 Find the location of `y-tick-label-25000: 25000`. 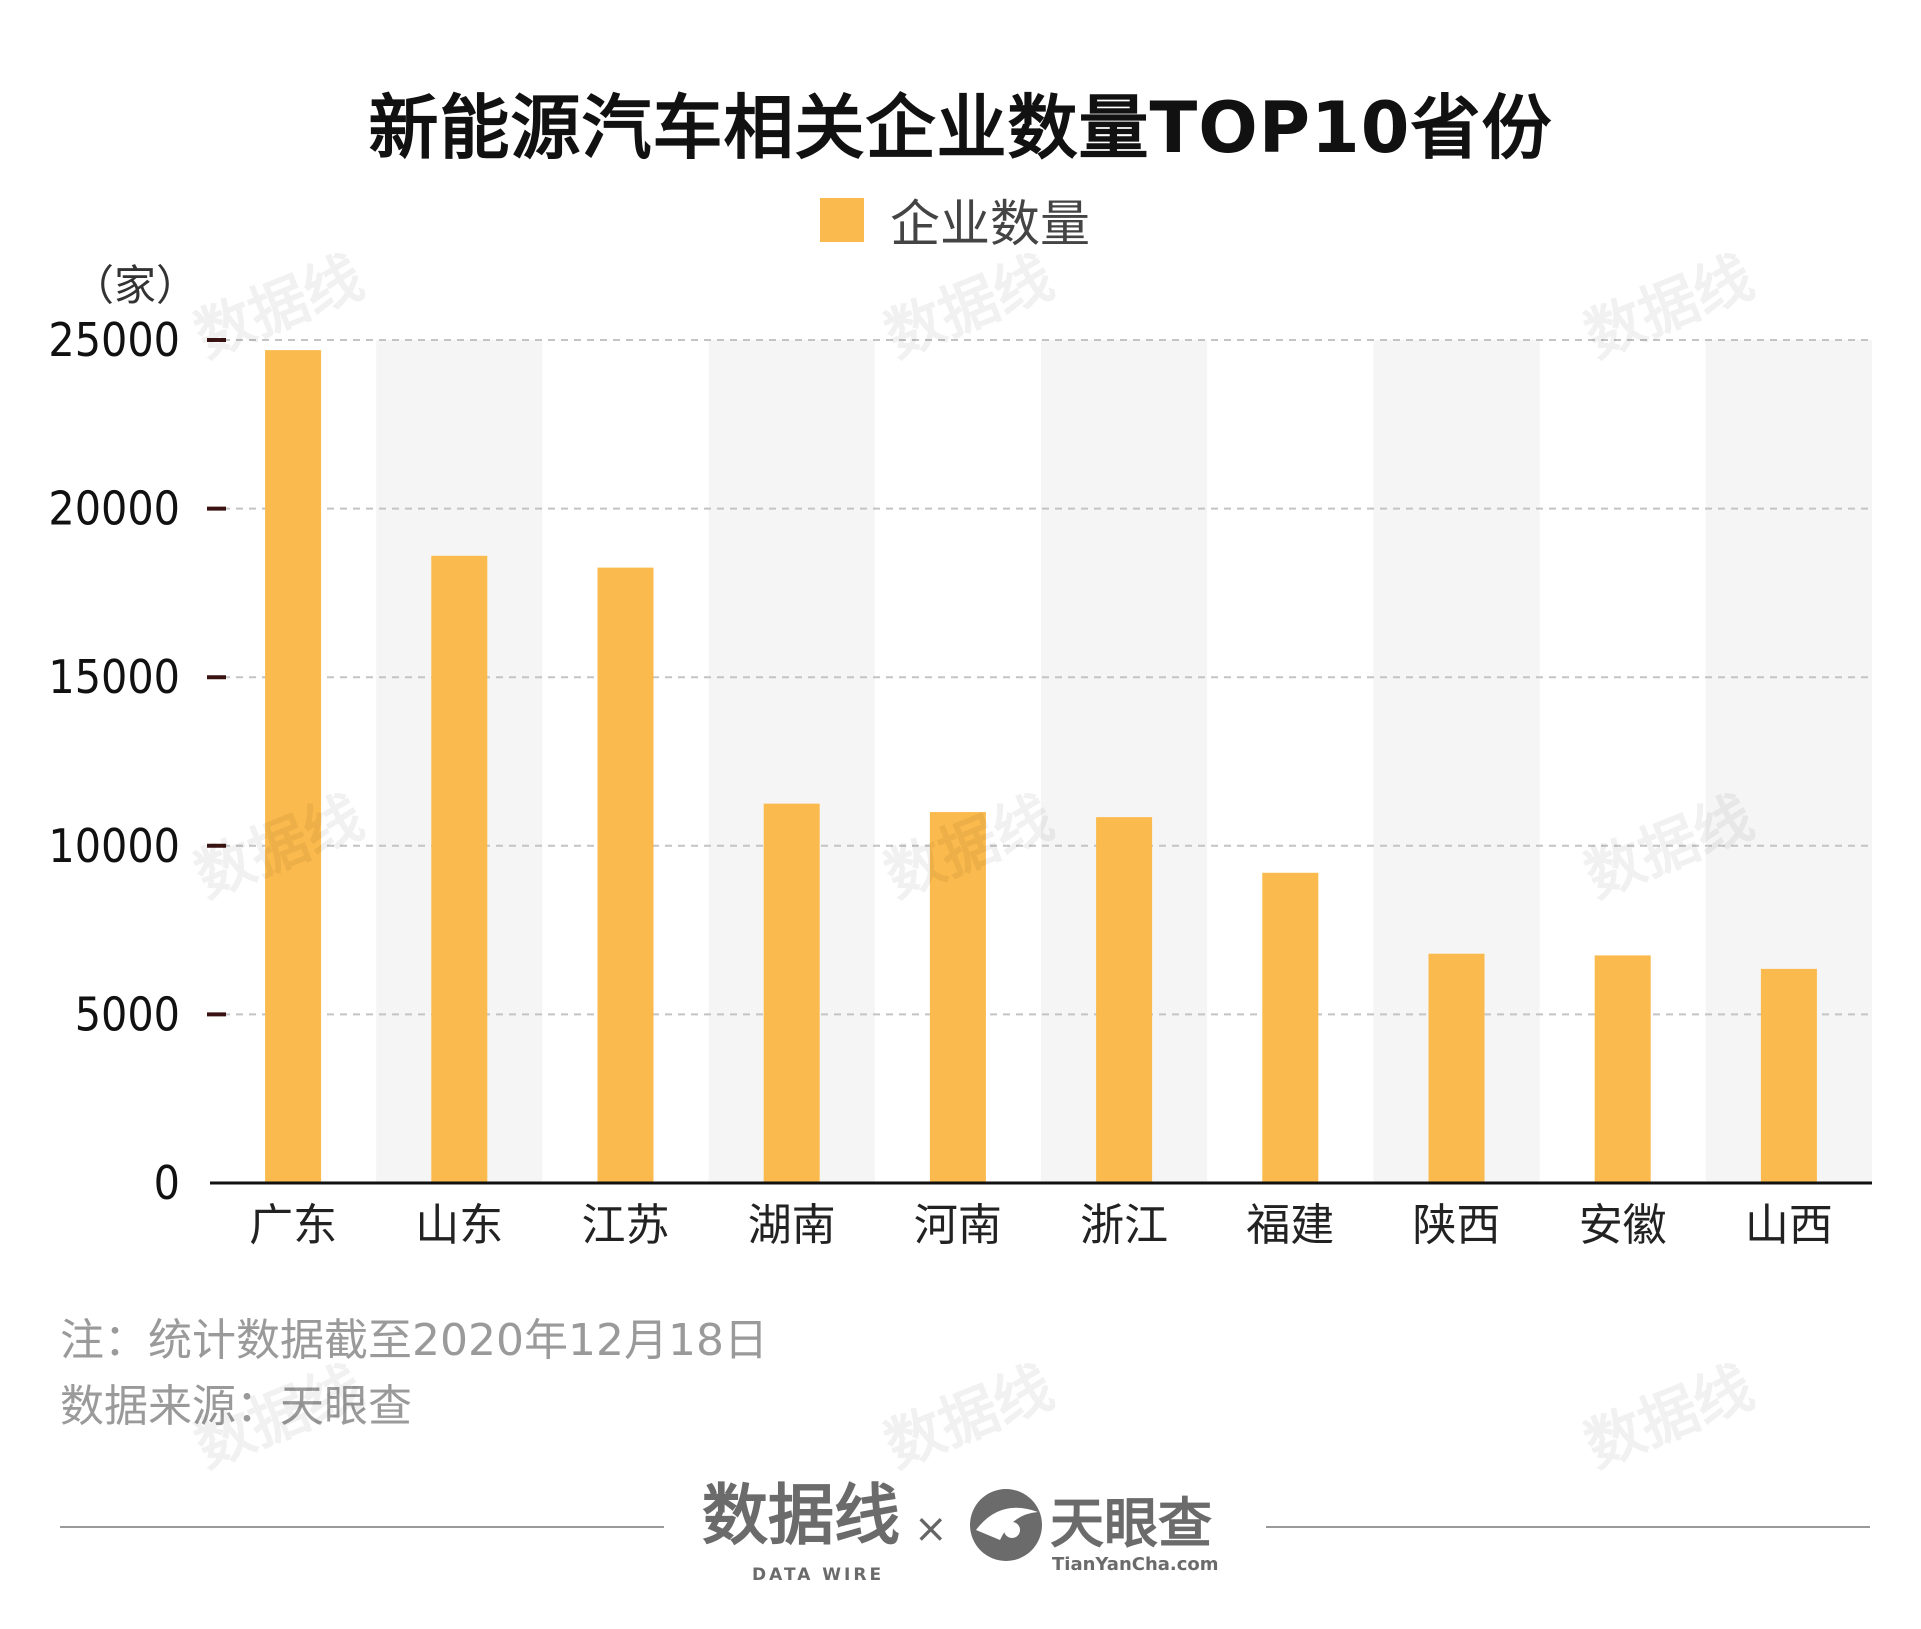

y-tick-label-25000: 25000 is located at coordinates (114, 340).